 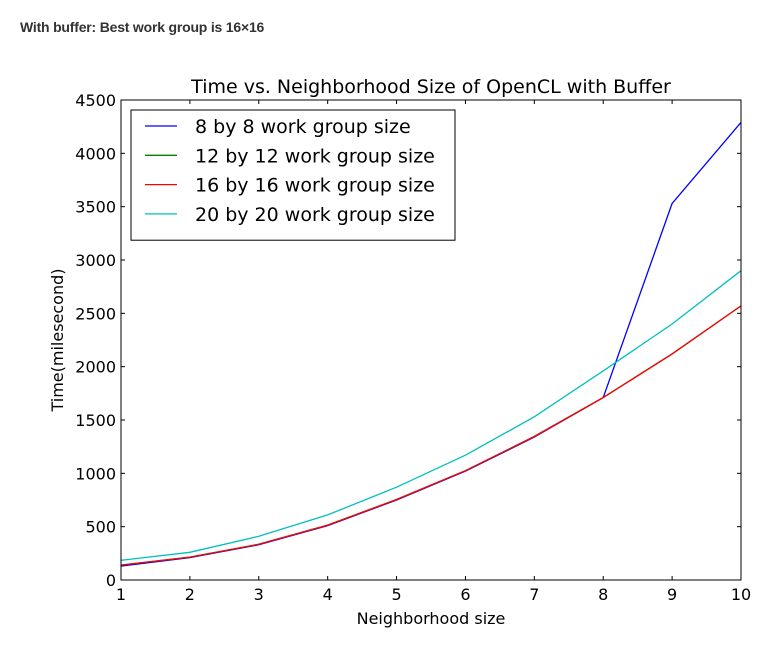 What do you see at coordinates (259, 594) in the screenshot?
I see `x-tick-label: 3` at bounding box center [259, 594].